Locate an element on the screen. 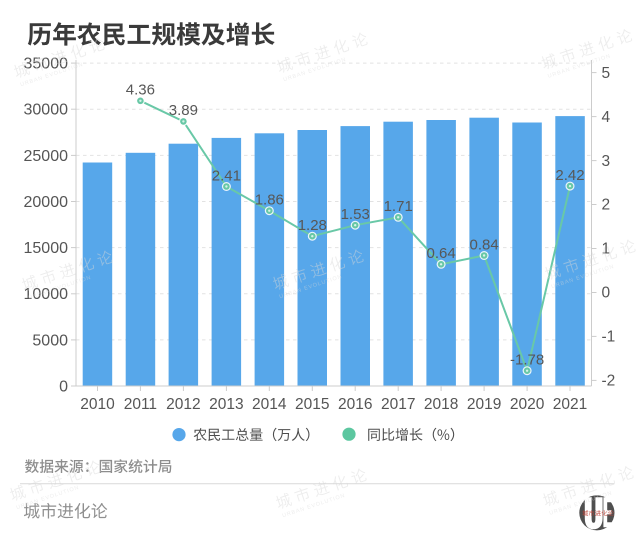 This screenshot has height=549, width=640. svg-text: -2 is located at coordinates (609, 381).